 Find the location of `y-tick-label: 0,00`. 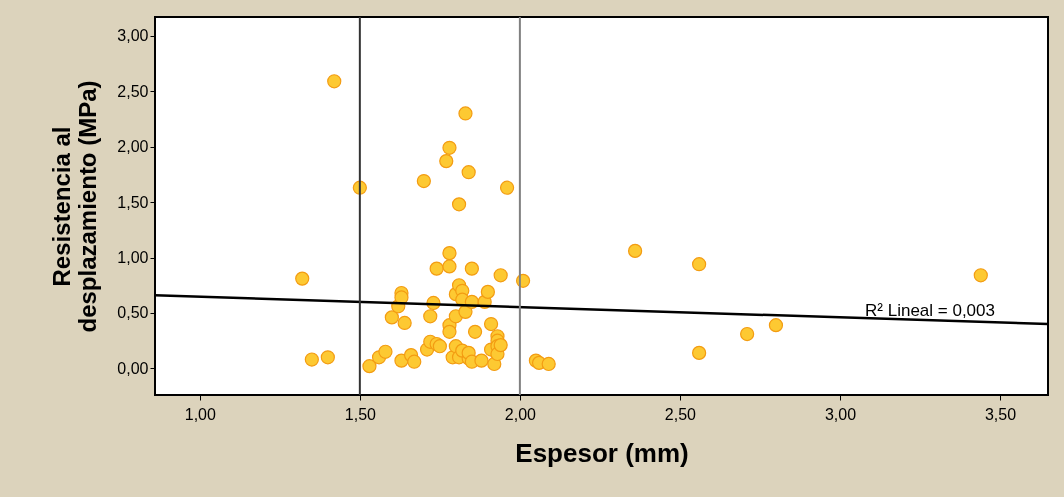

y-tick-label: 0,00 is located at coordinates (133, 368).